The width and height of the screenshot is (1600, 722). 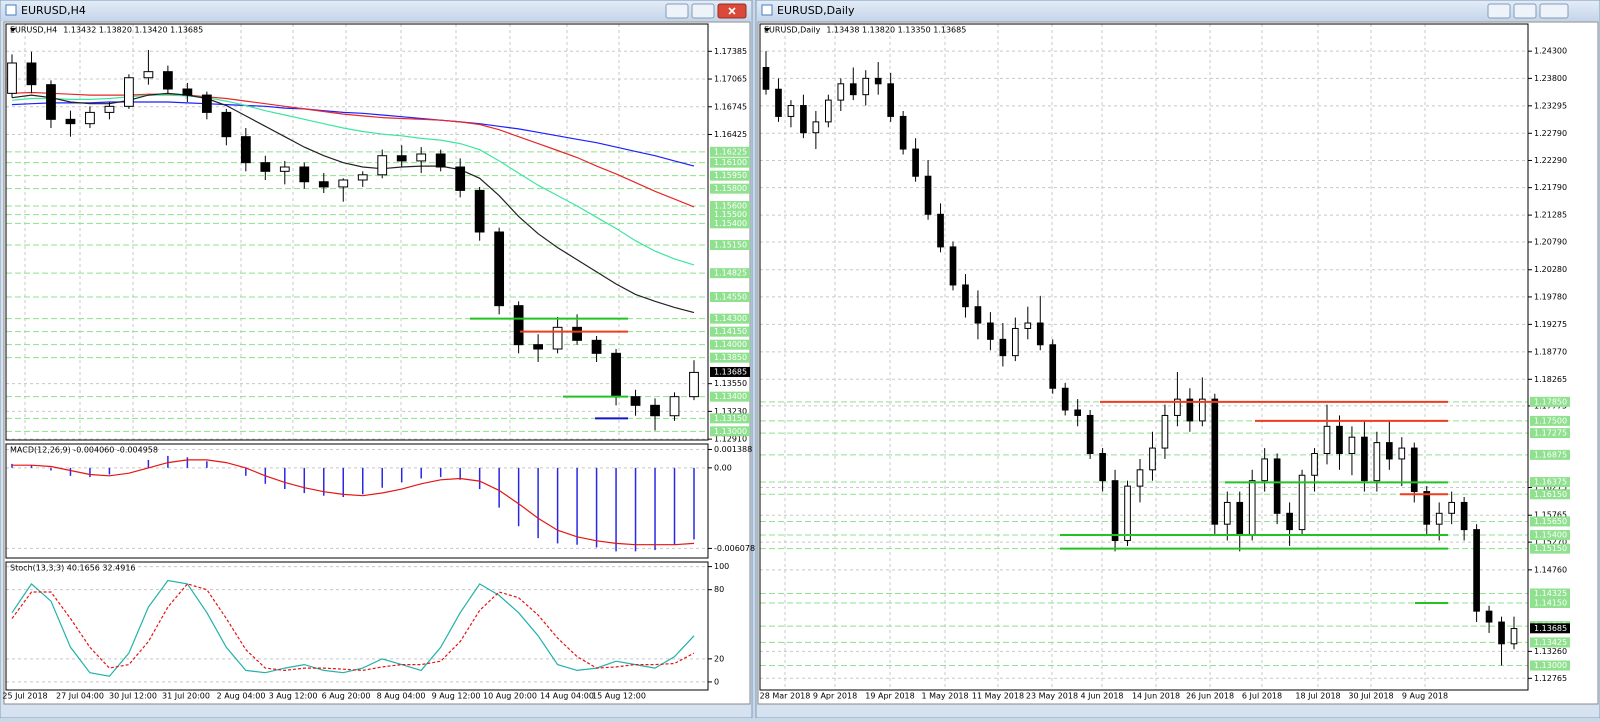 I want to click on last-price: 1.13685, so click(x=730, y=371).